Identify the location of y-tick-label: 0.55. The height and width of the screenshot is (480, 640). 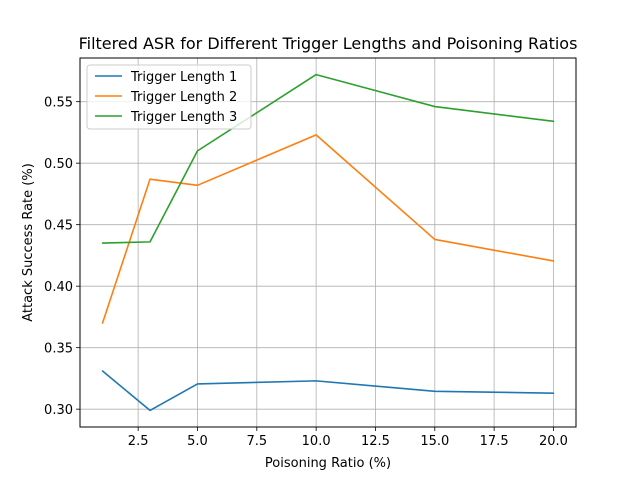
(58, 103).